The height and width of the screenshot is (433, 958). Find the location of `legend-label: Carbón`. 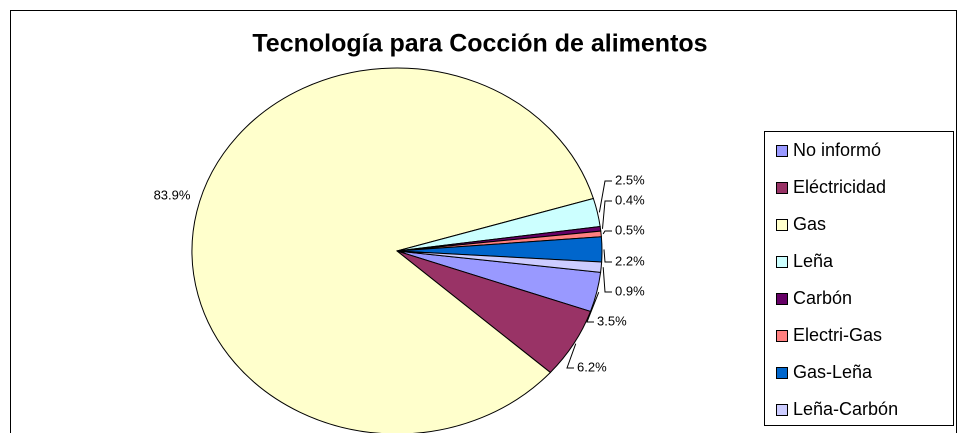

legend-label: Carbón is located at coordinates (822, 298).